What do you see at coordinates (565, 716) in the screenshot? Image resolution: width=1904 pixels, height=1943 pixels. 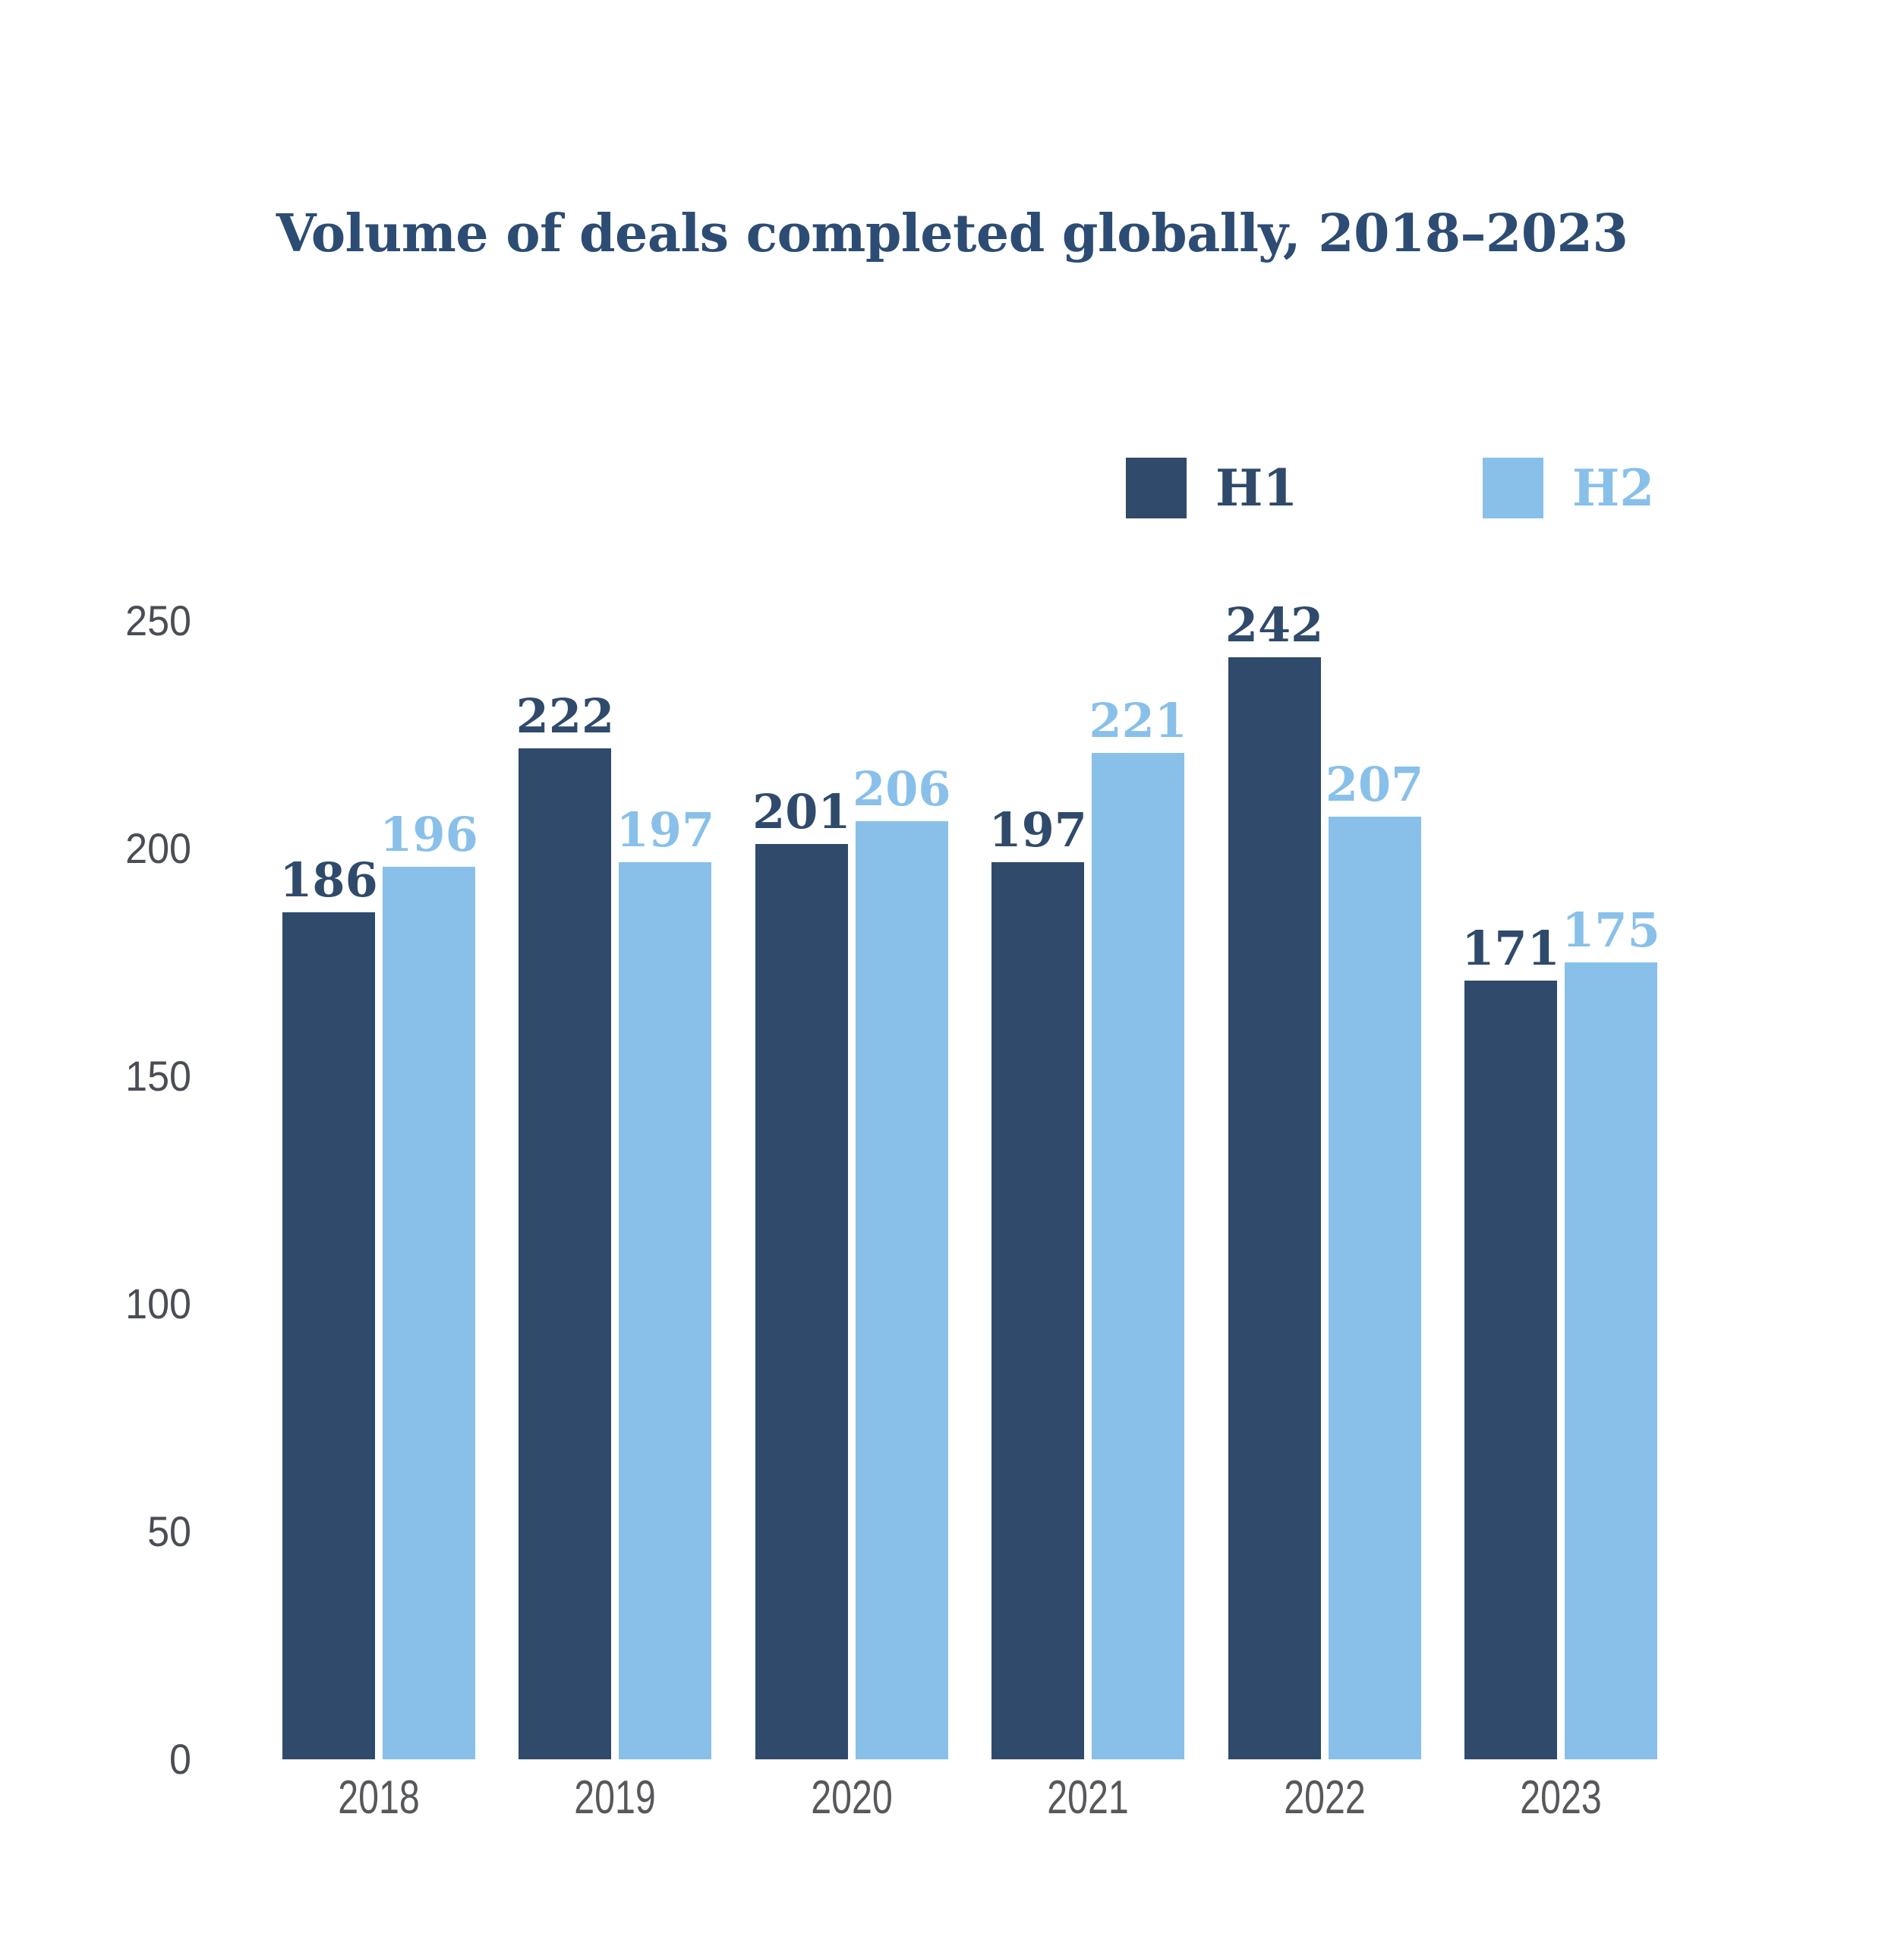 I see `bar-value-h1-2019: 222` at bounding box center [565, 716].